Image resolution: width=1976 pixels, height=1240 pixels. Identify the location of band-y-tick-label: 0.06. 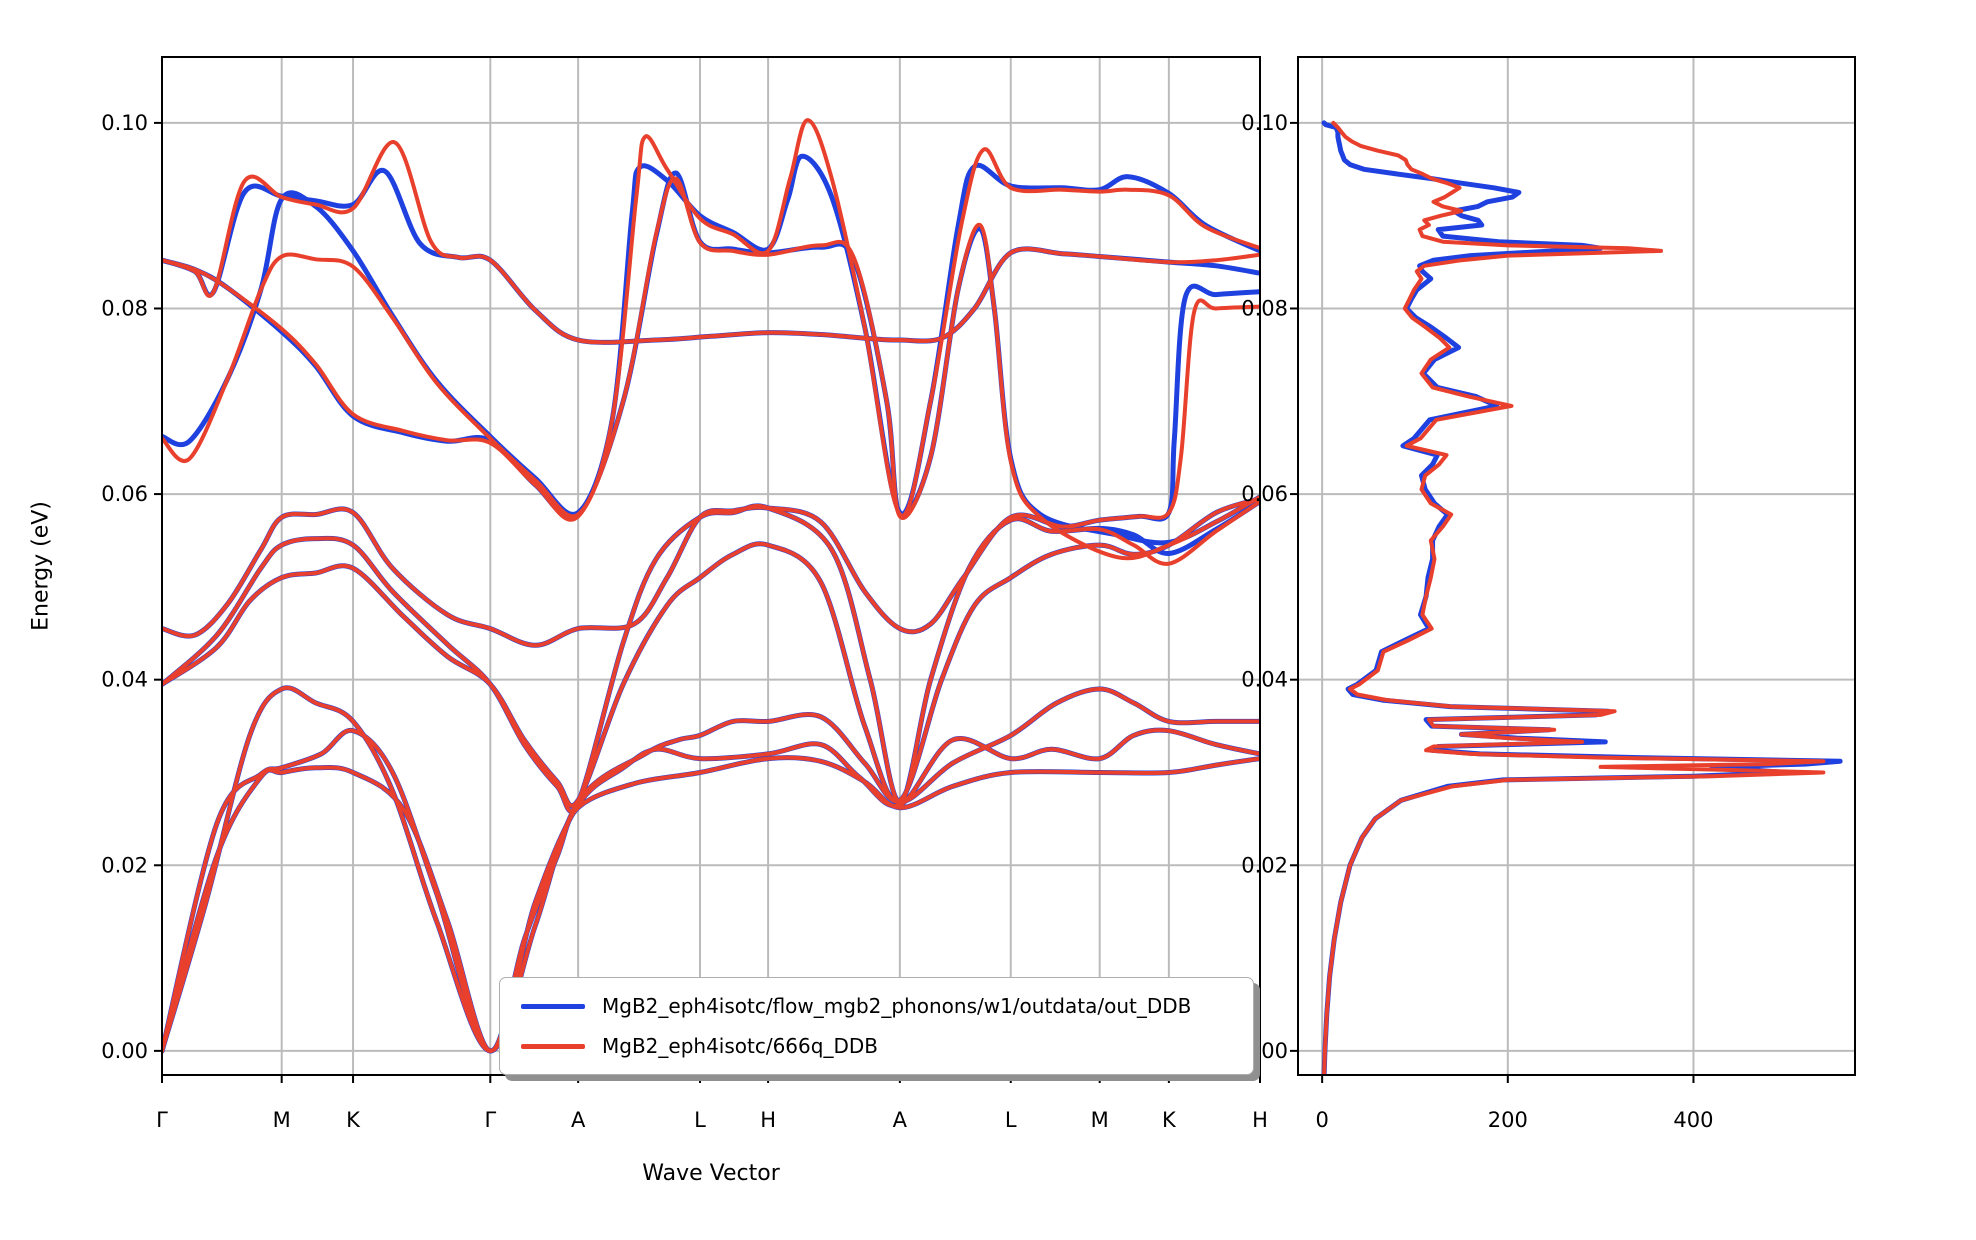
(124, 494).